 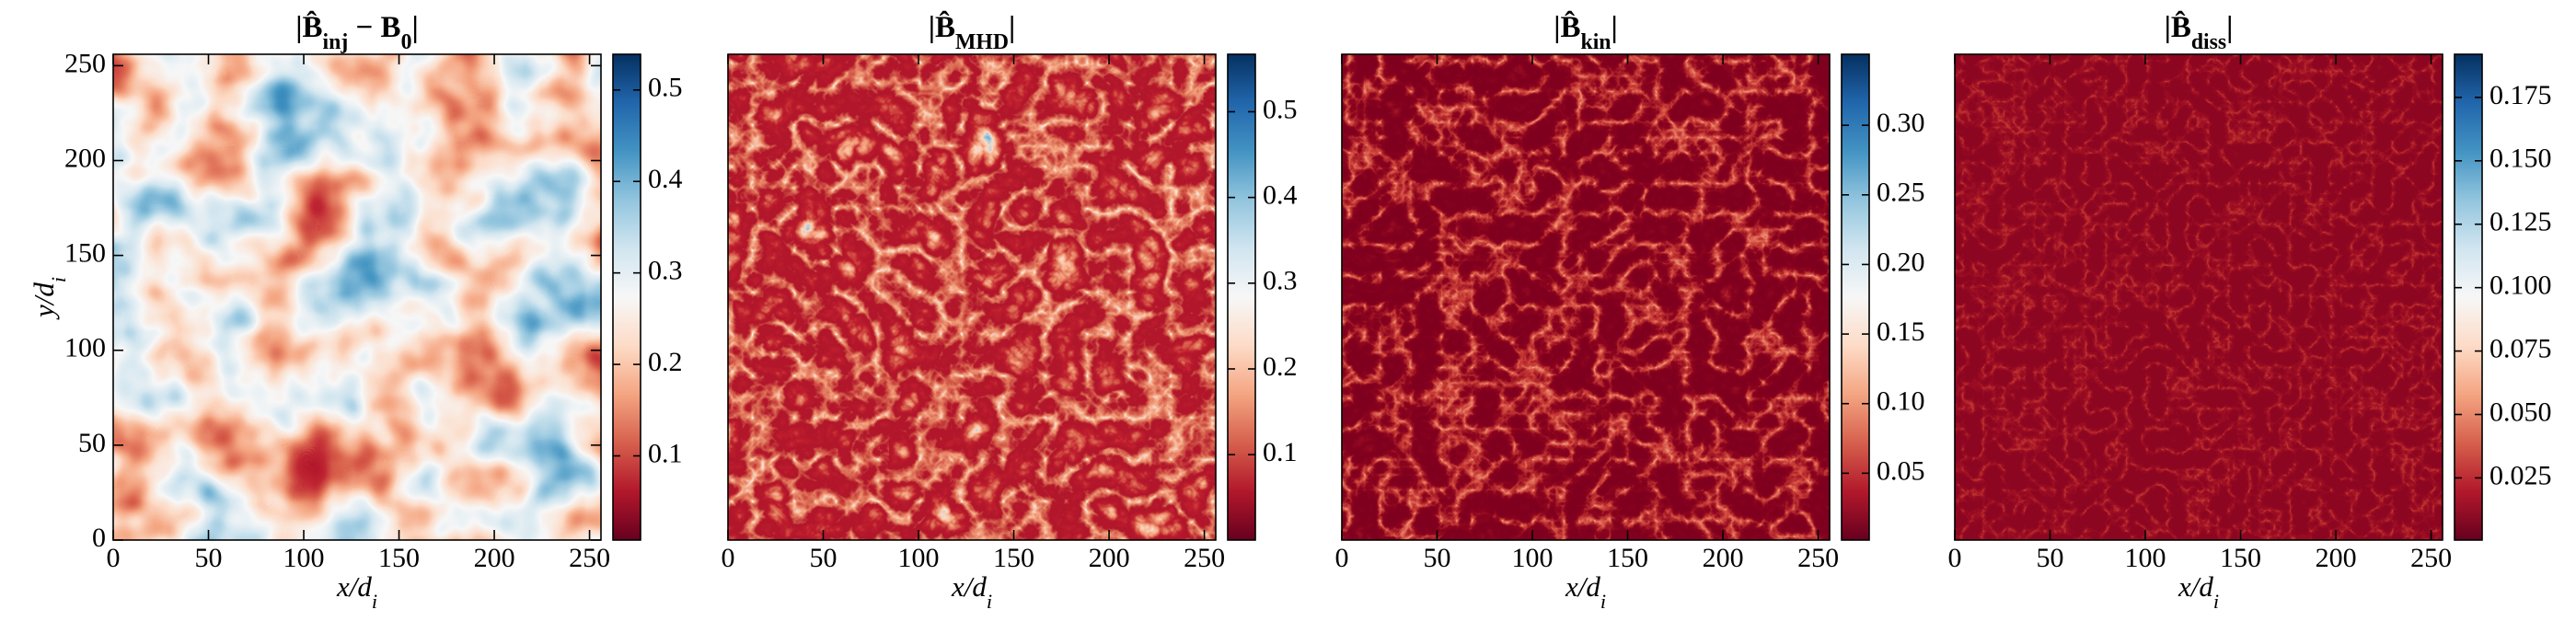 What do you see at coordinates (2520, 348) in the screenshot?
I see `colorbar-tick-label: 0.075` at bounding box center [2520, 348].